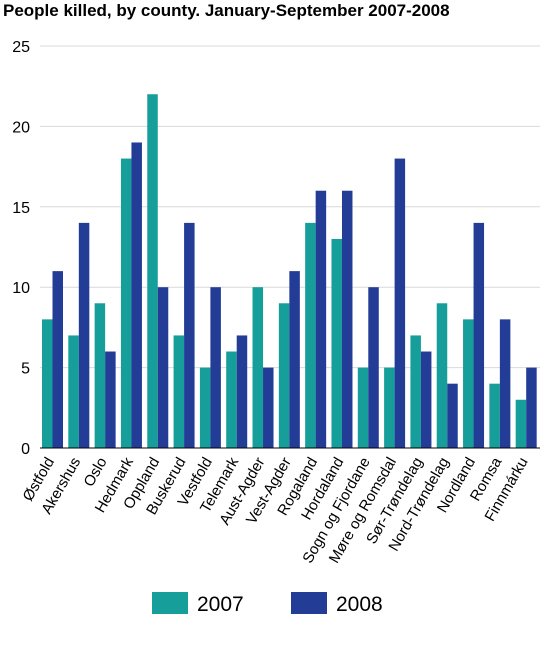  I want to click on y-tick-label: 5, so click(25, 369).